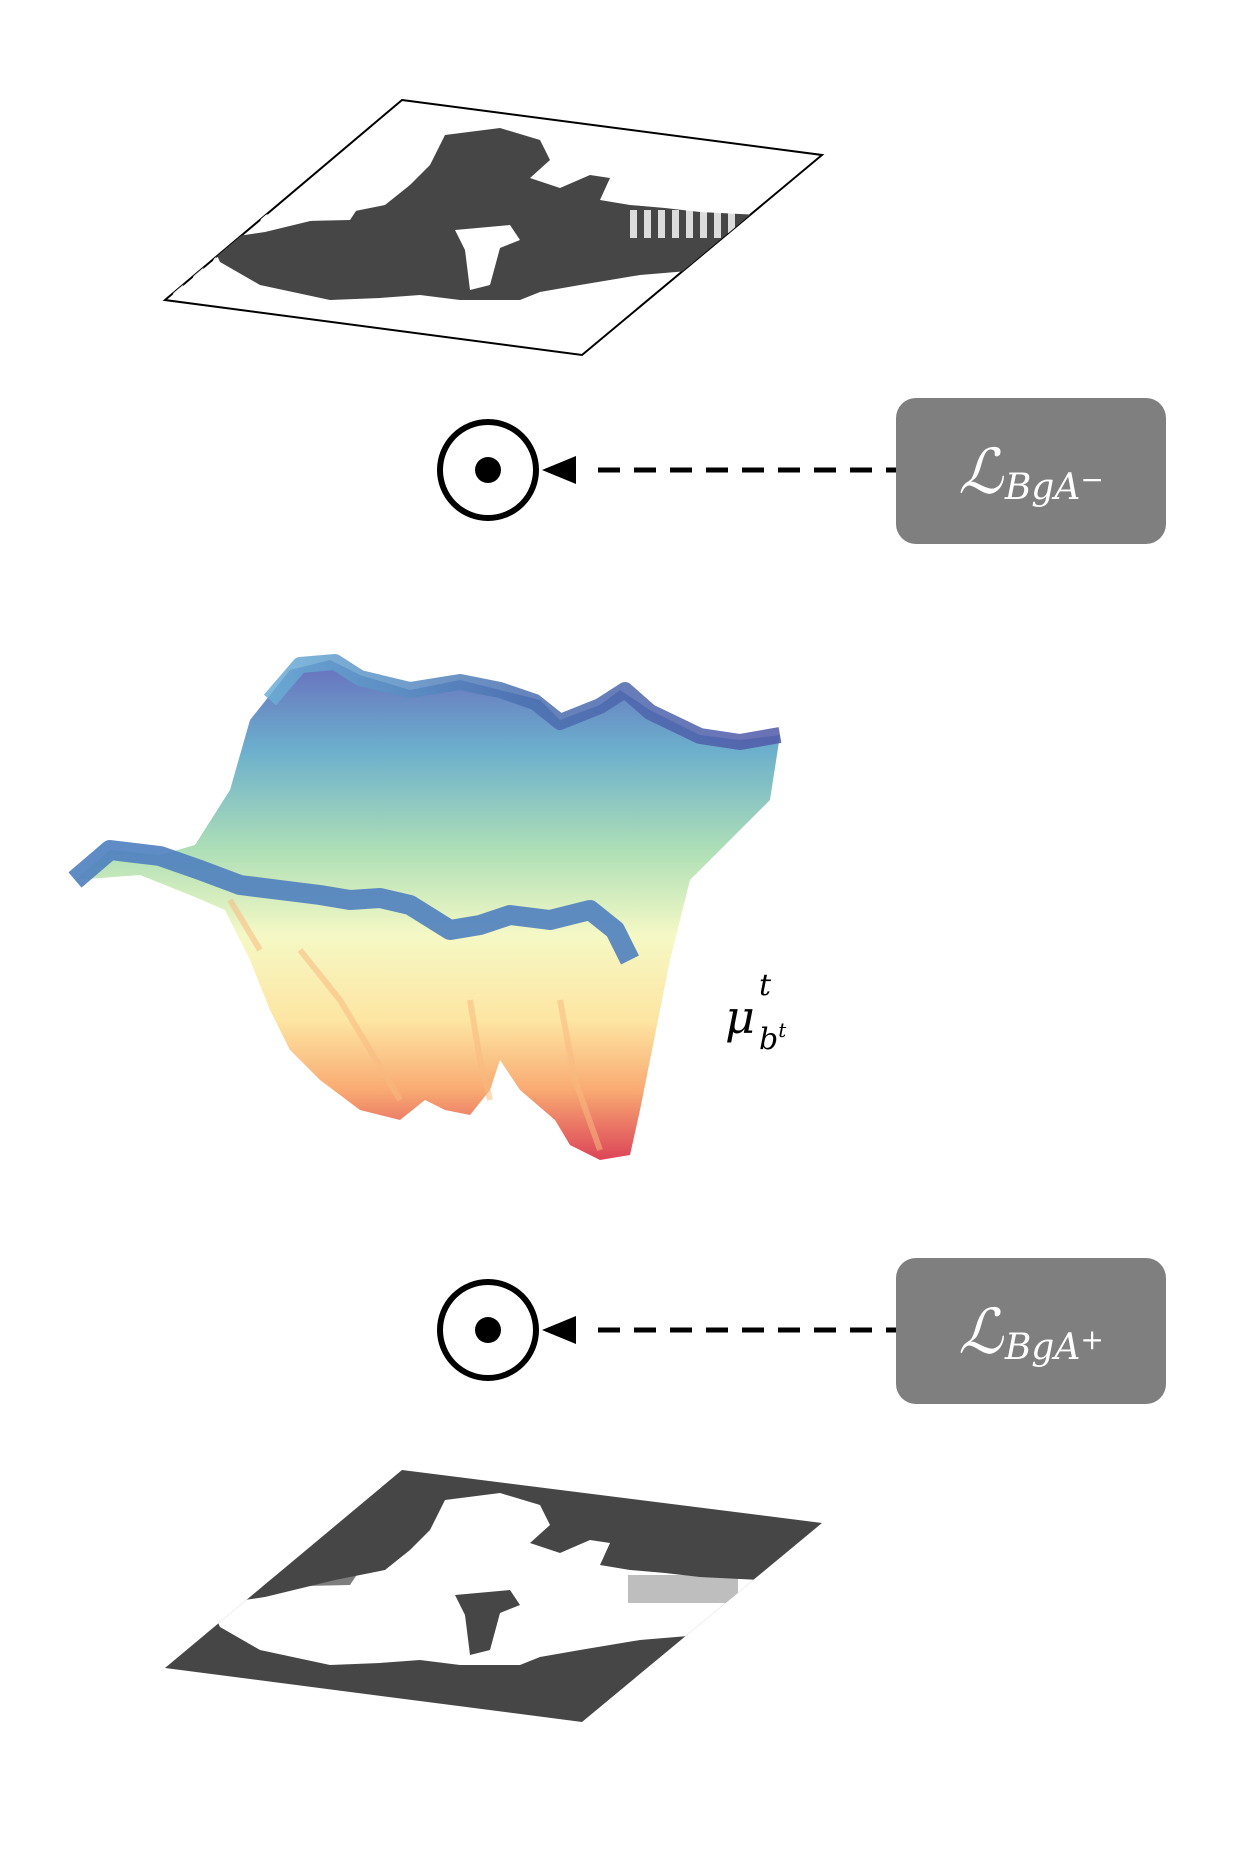 This screenshot has height=1866, width=1240. What do you see at coordinates (516, 214) in the screenshot?
I see `top-mask-silhouette` at bounding box center [516, 214].